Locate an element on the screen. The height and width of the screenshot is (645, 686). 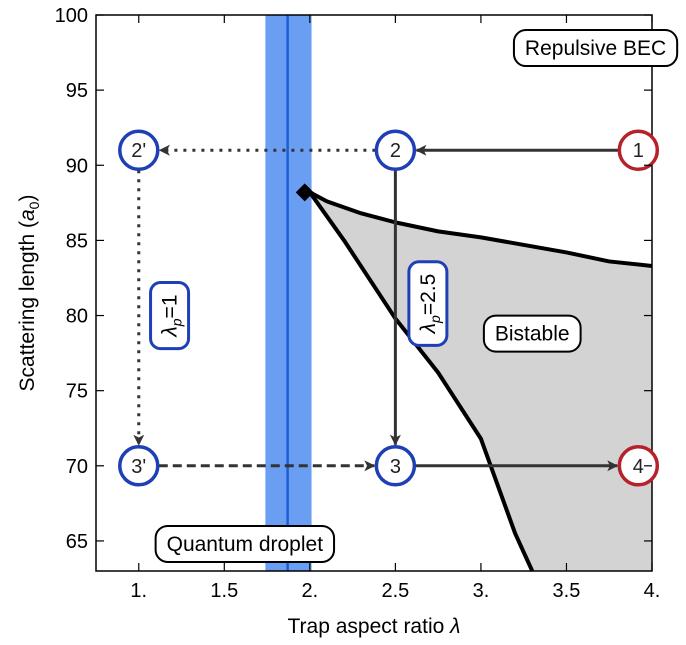
path-label-text: λp=1 is located at coordinates (172, 315).